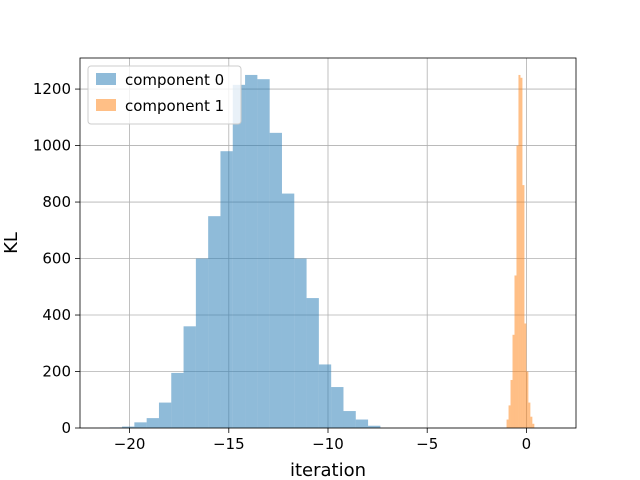  What do you see at coordinates (174, 80) in the screenshot?
I see `legend-label: component 0` at bounding box center [174, 80].